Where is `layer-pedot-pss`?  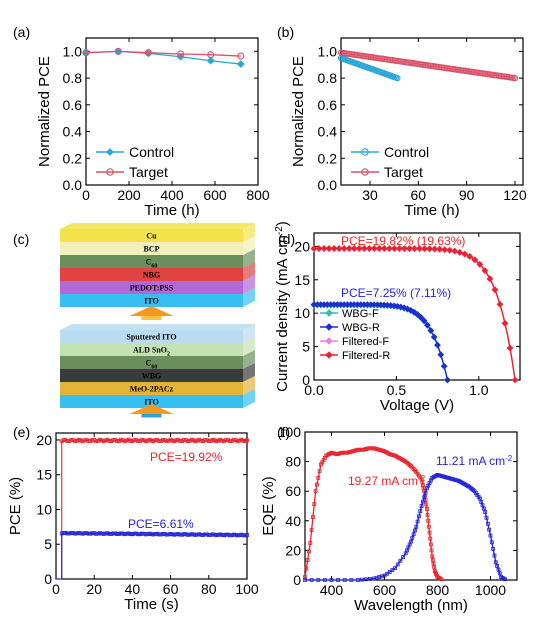 layer-pedot-pss is located at coordinates (151, 287).